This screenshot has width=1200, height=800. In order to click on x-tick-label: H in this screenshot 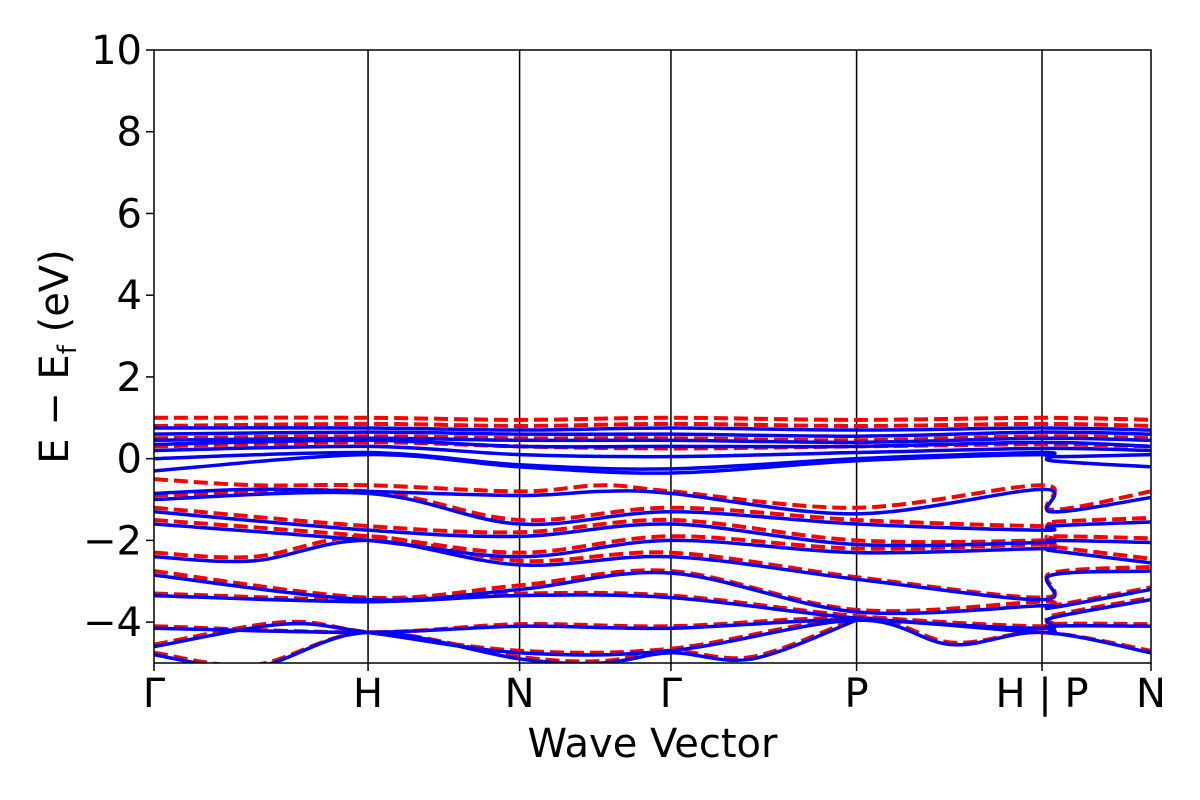, I will do `click(368, 694)`.